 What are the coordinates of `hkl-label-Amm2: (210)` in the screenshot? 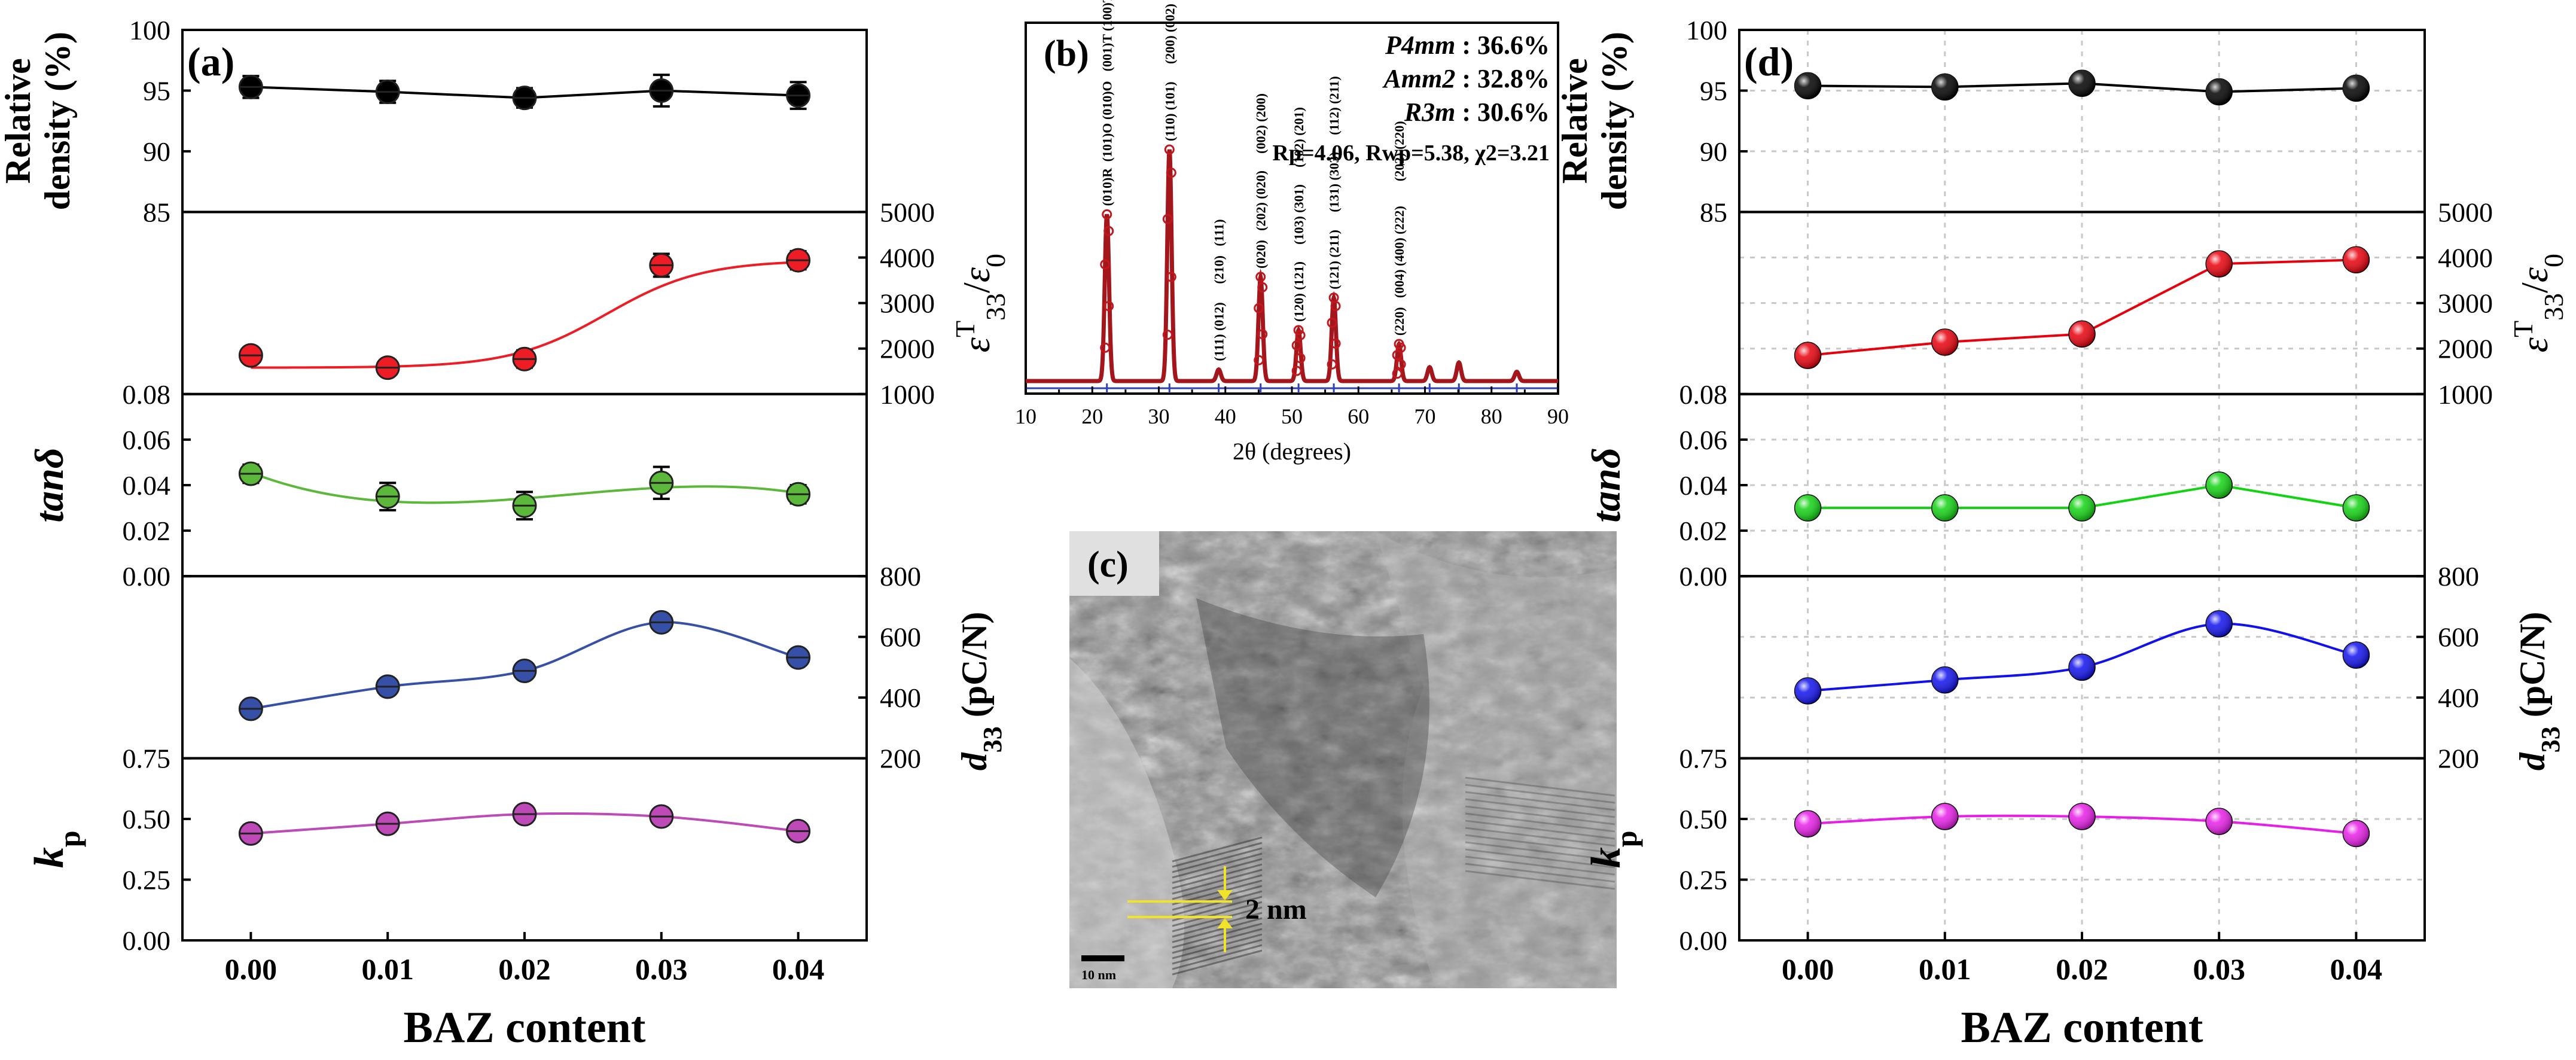 It's located at (1220, 269).